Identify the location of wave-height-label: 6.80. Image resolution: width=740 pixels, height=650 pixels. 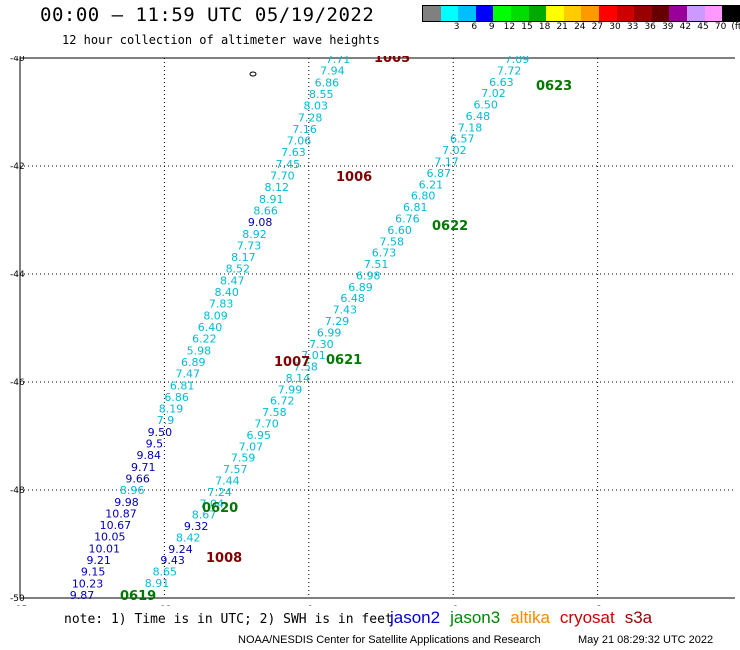
(423, 196).